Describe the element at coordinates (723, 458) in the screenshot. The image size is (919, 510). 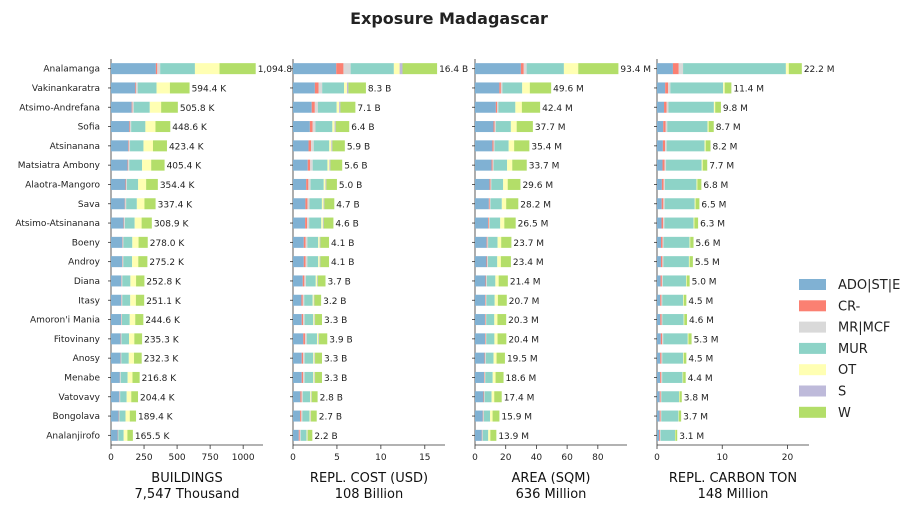
I see `x-tick-label: 10` at that location.